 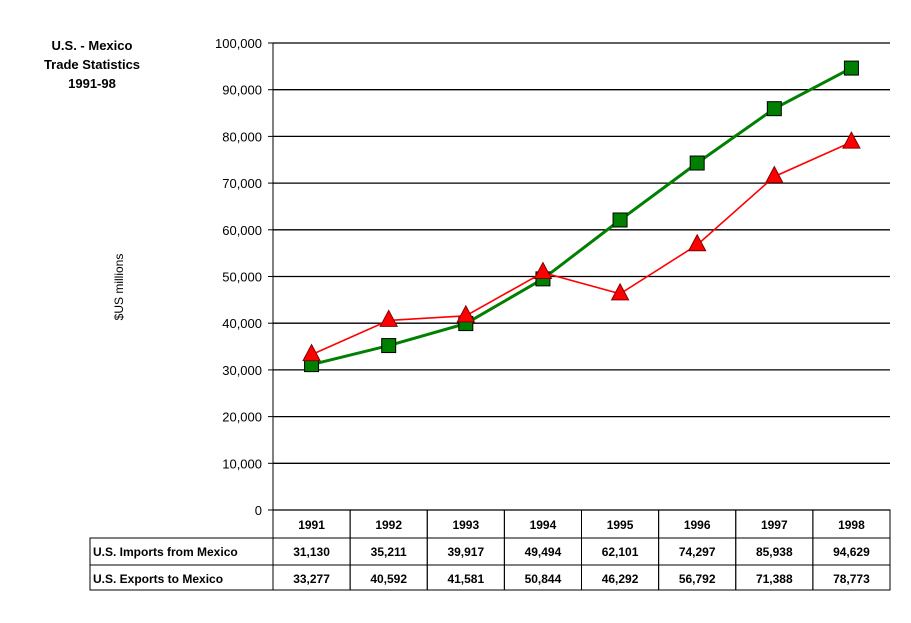 What do you see at coordinates (258, 510) in the screenshot?
I see `y-tick-label: 0` at bounding box center [258, 510].